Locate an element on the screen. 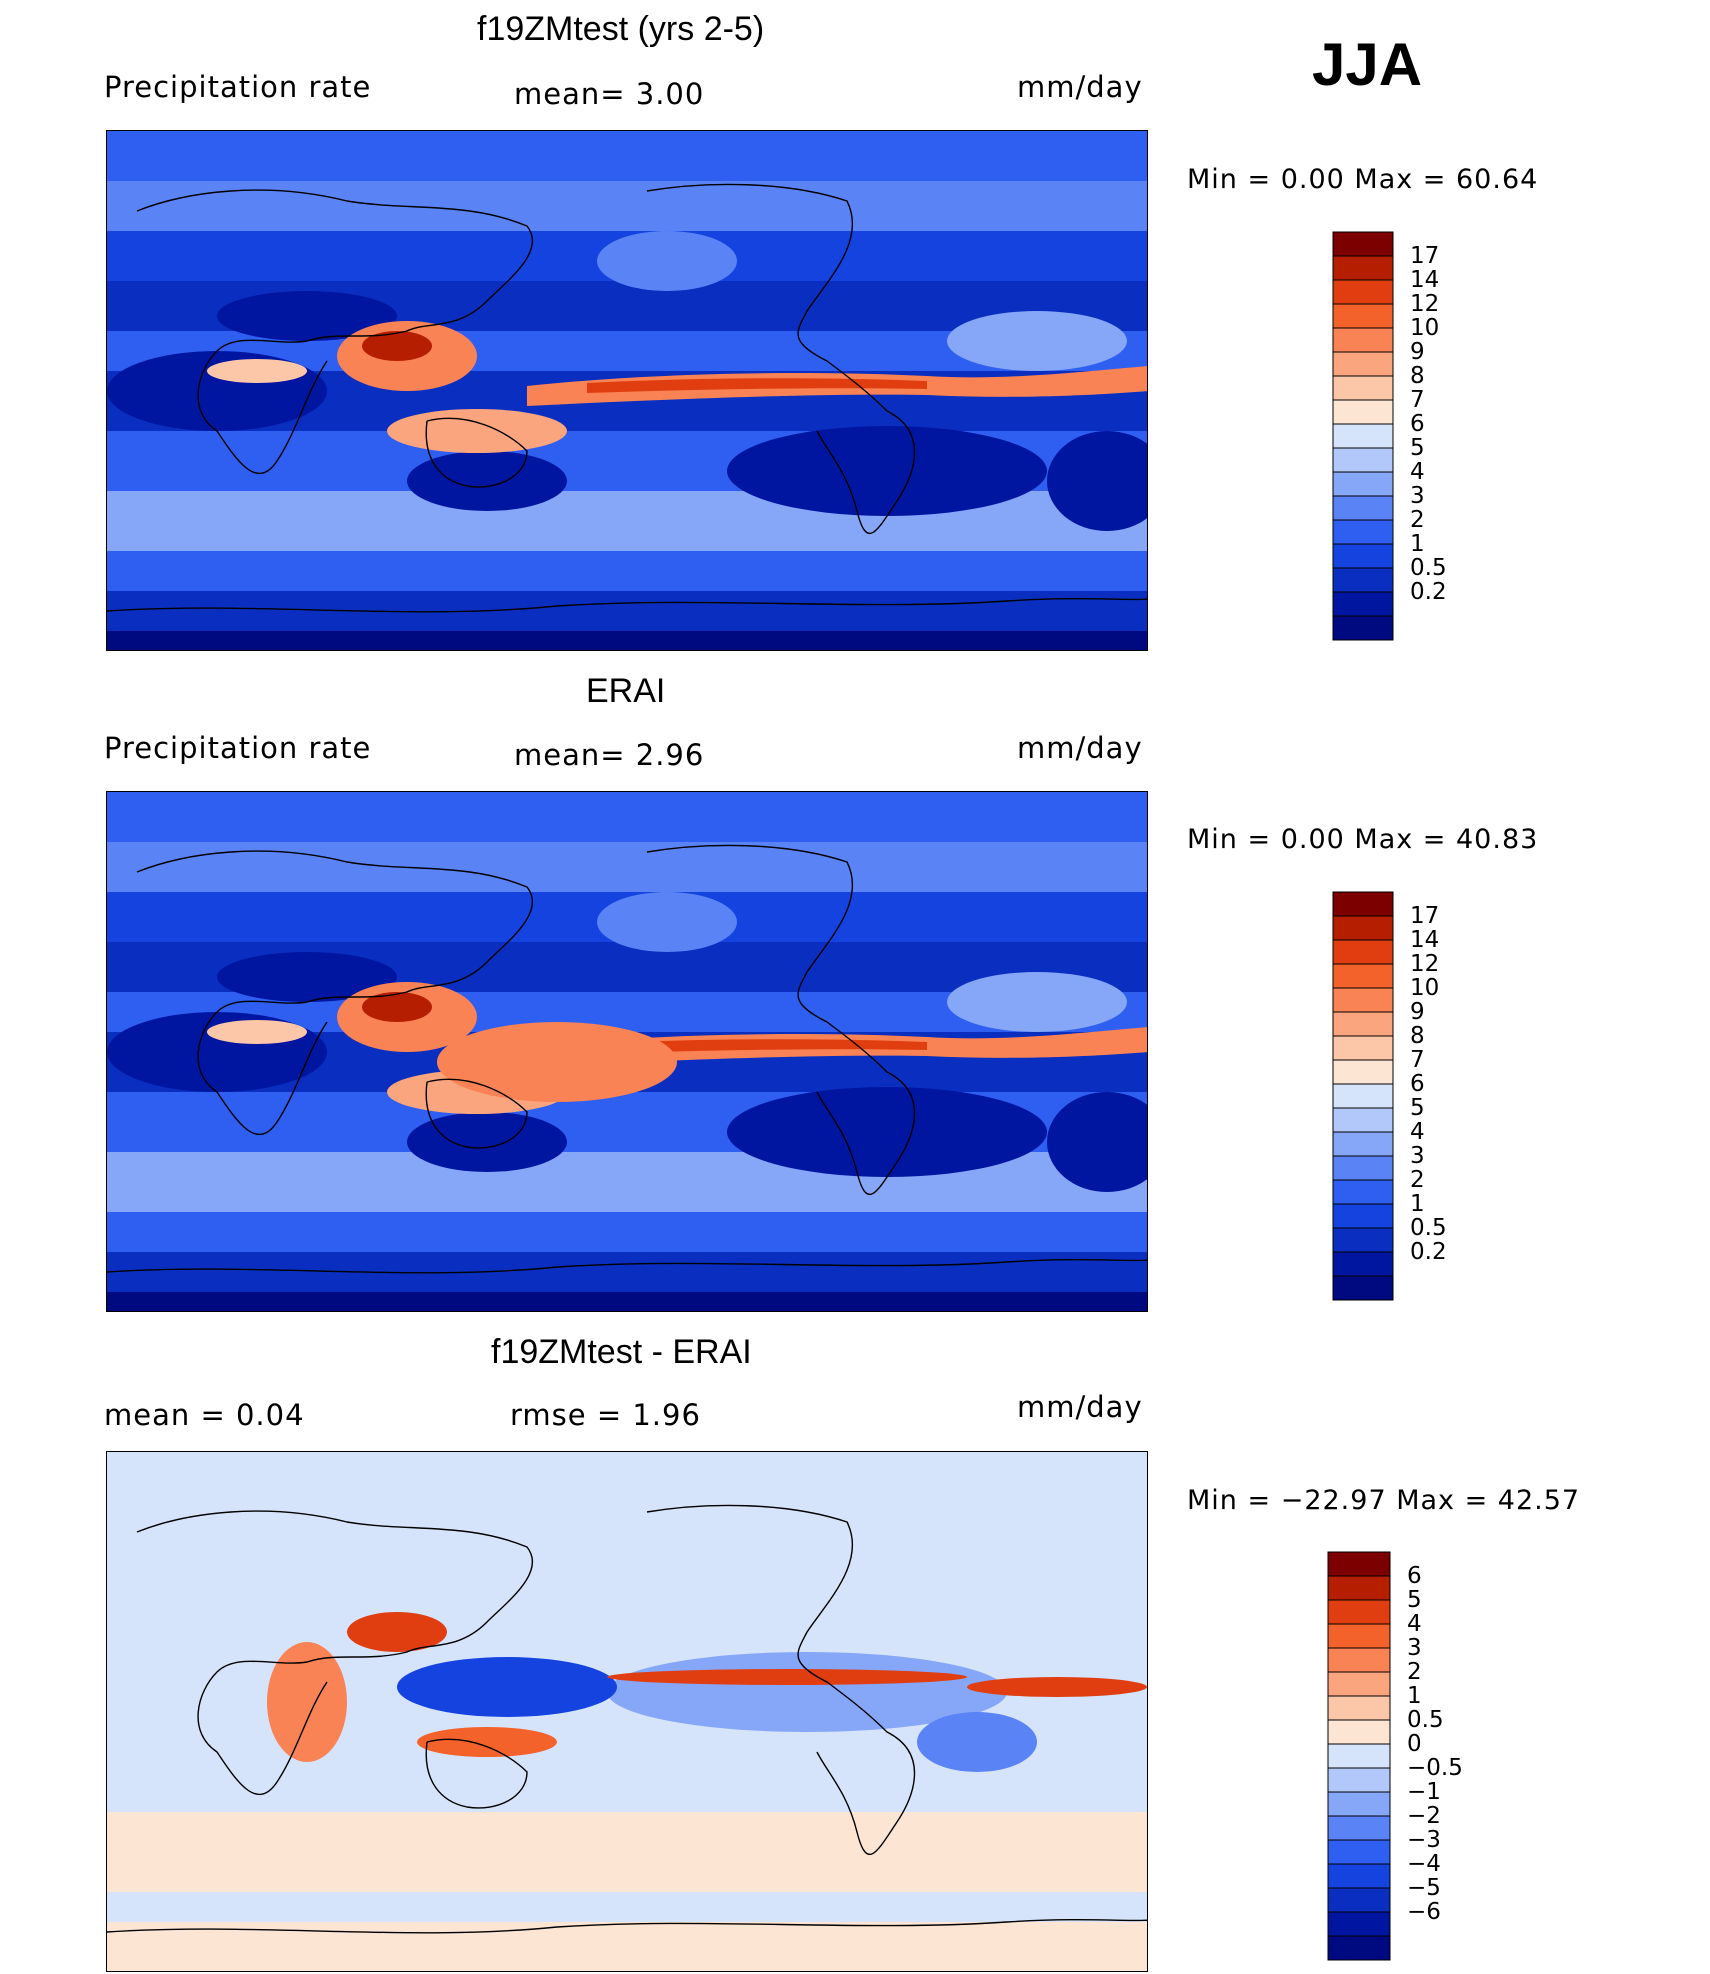  field-monsoon-core is located at coordinates (397, 346).